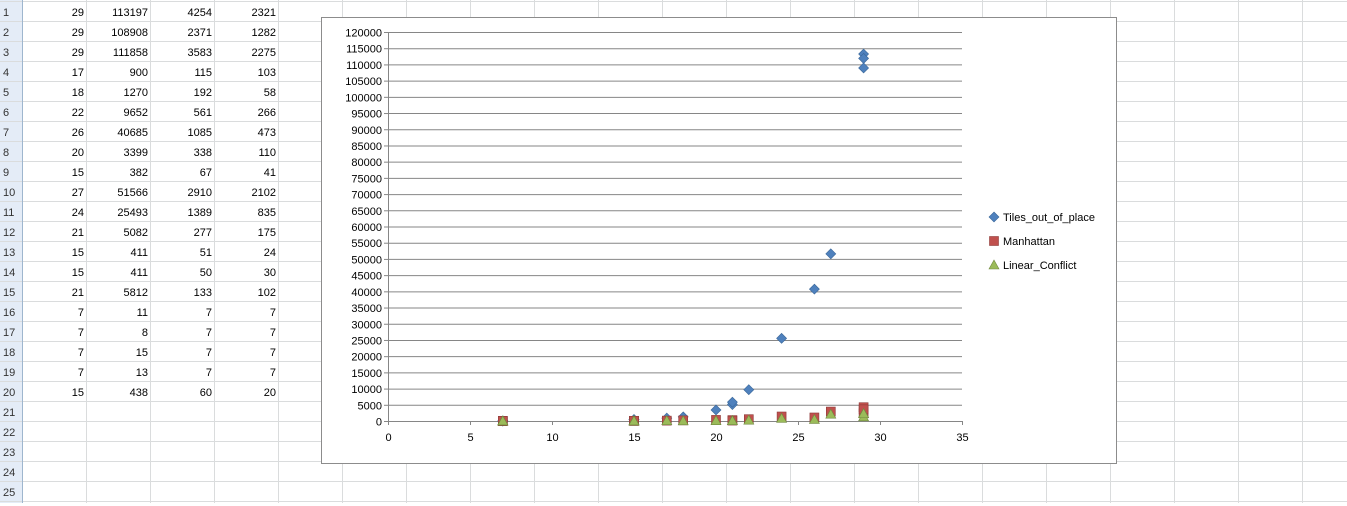  I want to click on row-header: 22, so click(9, 433).